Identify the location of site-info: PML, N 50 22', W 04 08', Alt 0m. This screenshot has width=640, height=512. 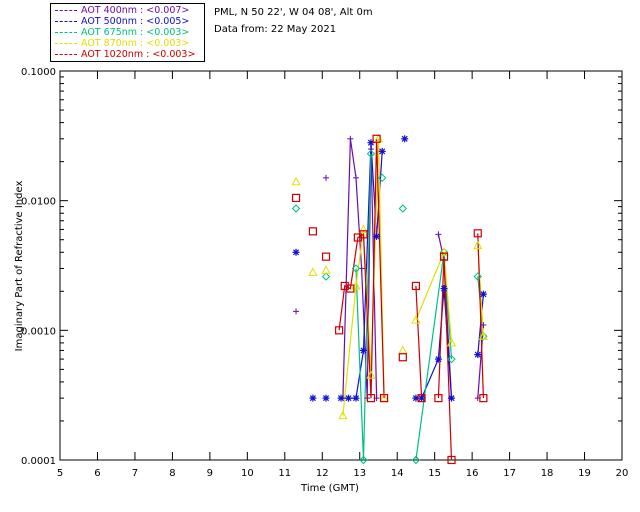
(293, 12).